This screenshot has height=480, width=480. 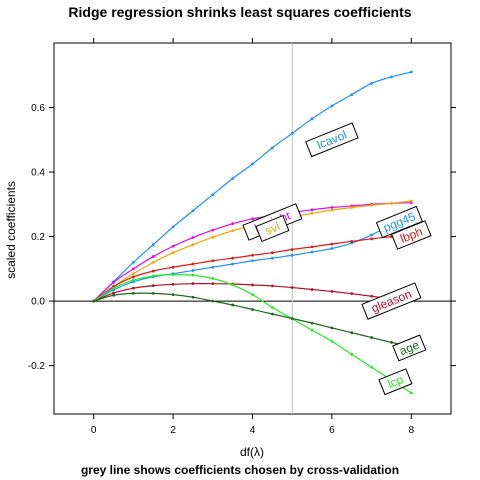 I want to click on series-age, so click(x=252, y=319).